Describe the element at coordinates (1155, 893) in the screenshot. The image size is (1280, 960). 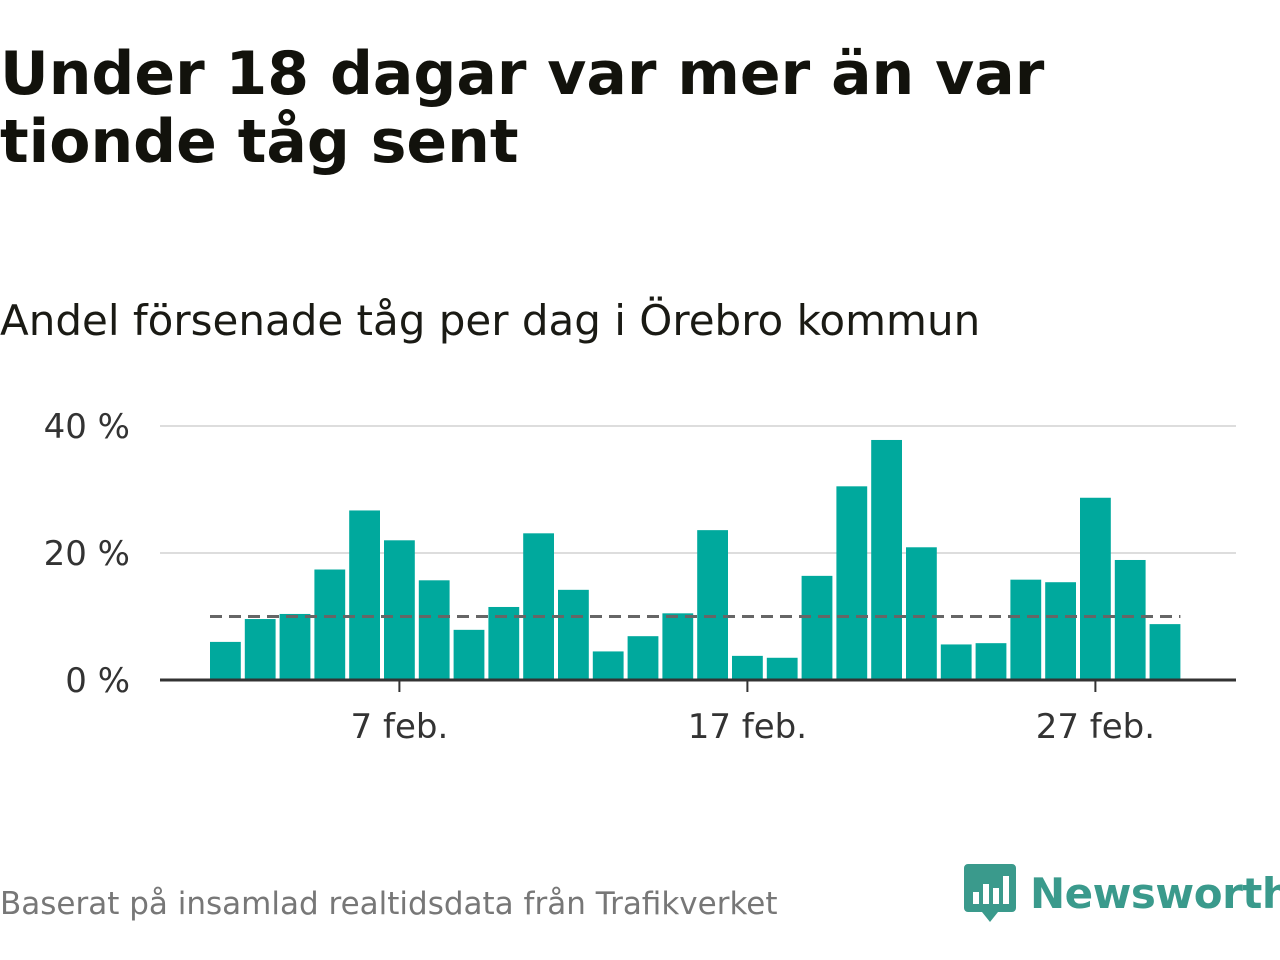
I see `brand-name: Newsworthy` at that location.